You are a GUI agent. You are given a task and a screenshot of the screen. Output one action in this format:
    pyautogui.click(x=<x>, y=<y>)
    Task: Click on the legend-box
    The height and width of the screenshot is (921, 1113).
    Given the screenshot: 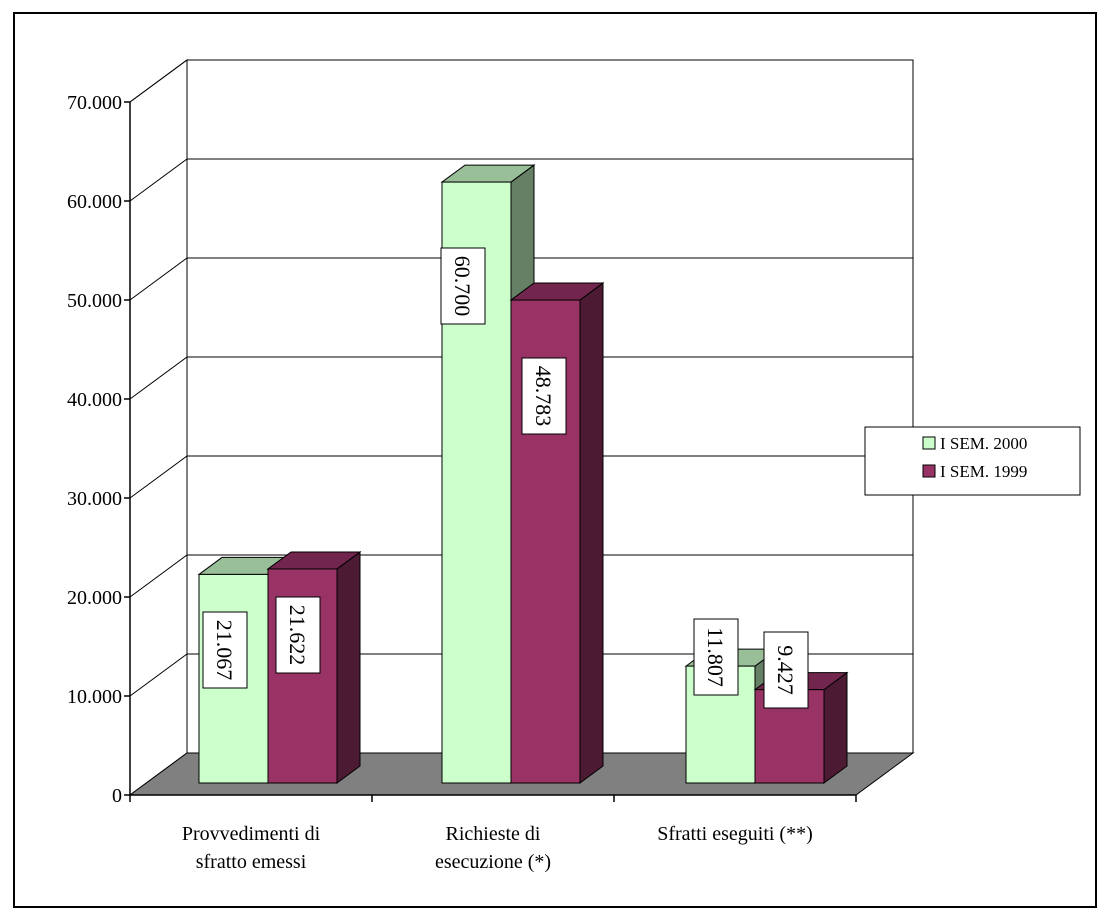 What is the action you would take?
    pyautogui.click(x=972, y=461)
    